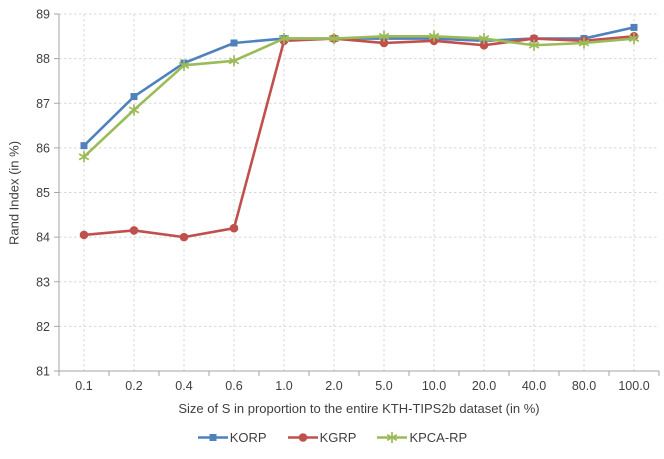 This screenshot has width=664, height=459. What do you see at coordinates (183, 386) in the screenshot?
I see `x-tick-label: 0.4` at bounding box center [183, 386].